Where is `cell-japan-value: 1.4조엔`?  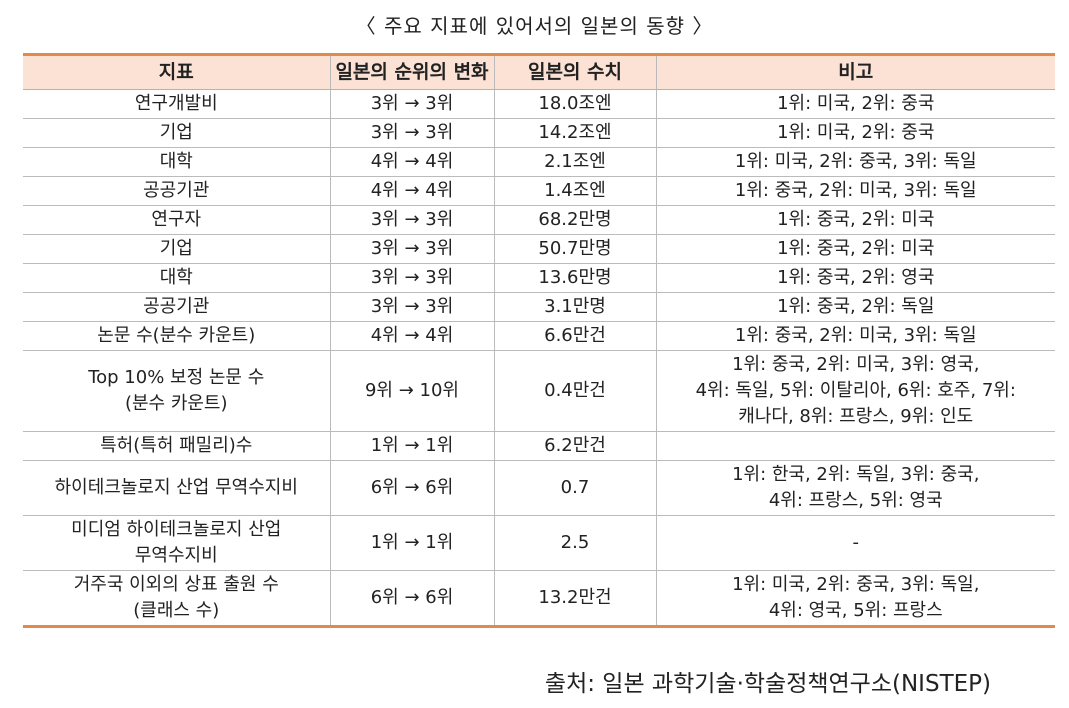
cell-japan-value: 1.4조엔 is located at coordinates (574, 191).